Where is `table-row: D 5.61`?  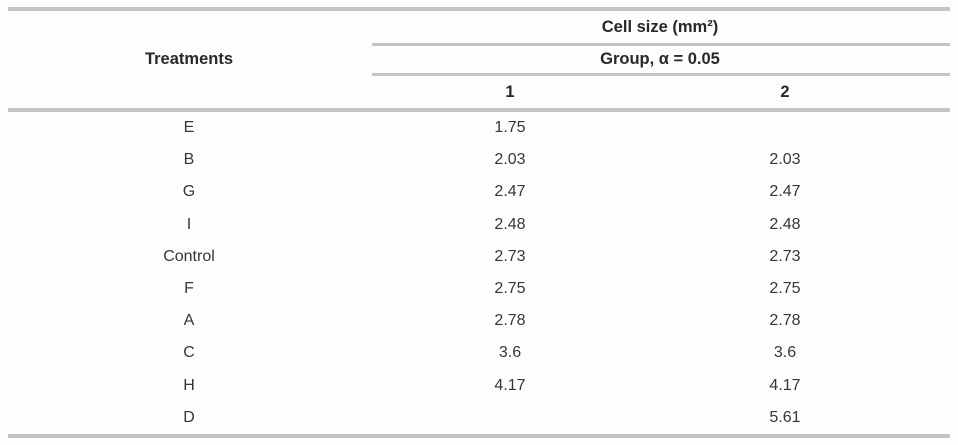 table-row: D 5.61 is located at coordinates (479, 418).